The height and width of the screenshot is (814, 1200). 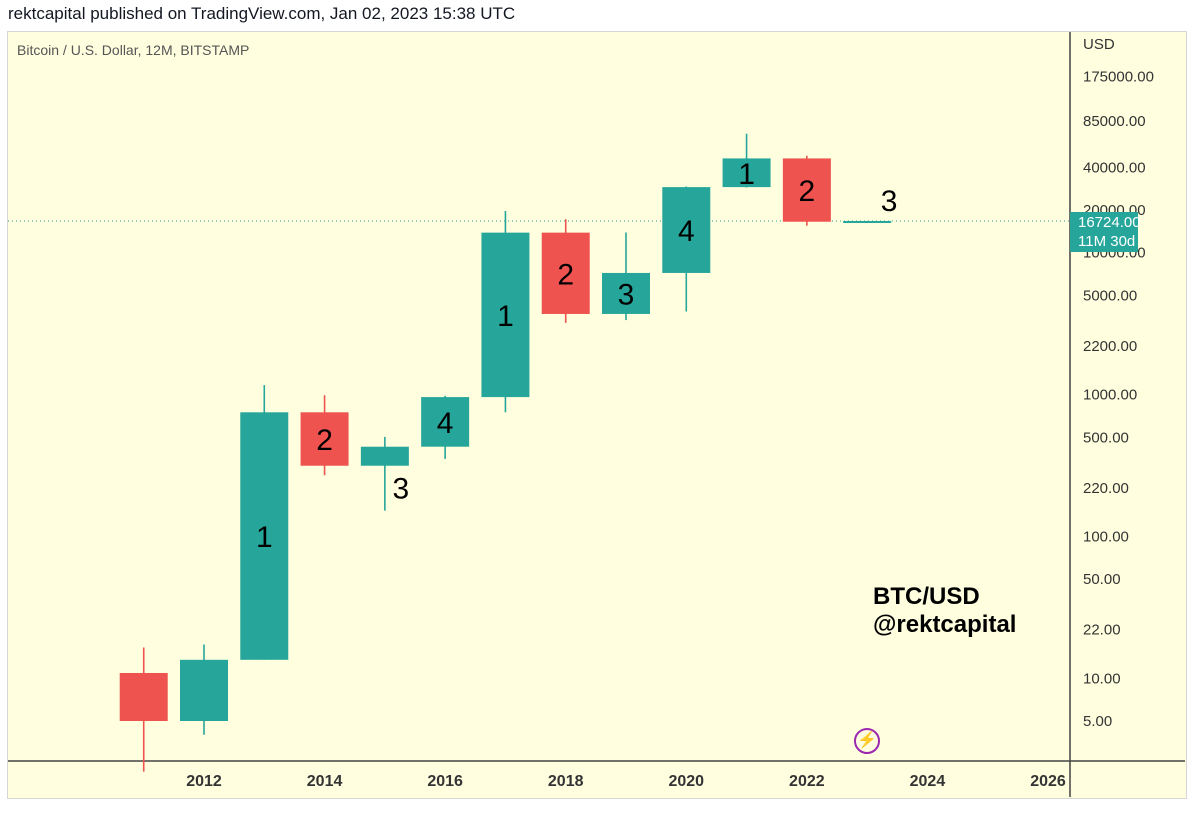 What do you see at coordinates (133, 50) in the screenshot?
I see `symbol-title: Bitcoin / U.S. Dollar, 12M, BITSTAMP` at bounding box center [133, 50].